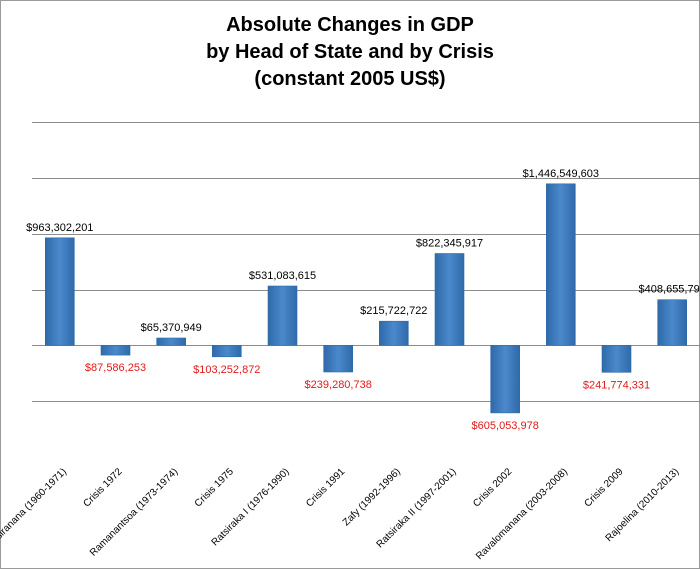 This screenshot has width=700, height=569. What do you see at coordinates (34, 505) in the screenshot?
I see `category-label: Tsiranana (1960-1971)` at bounding box center [34, 505].